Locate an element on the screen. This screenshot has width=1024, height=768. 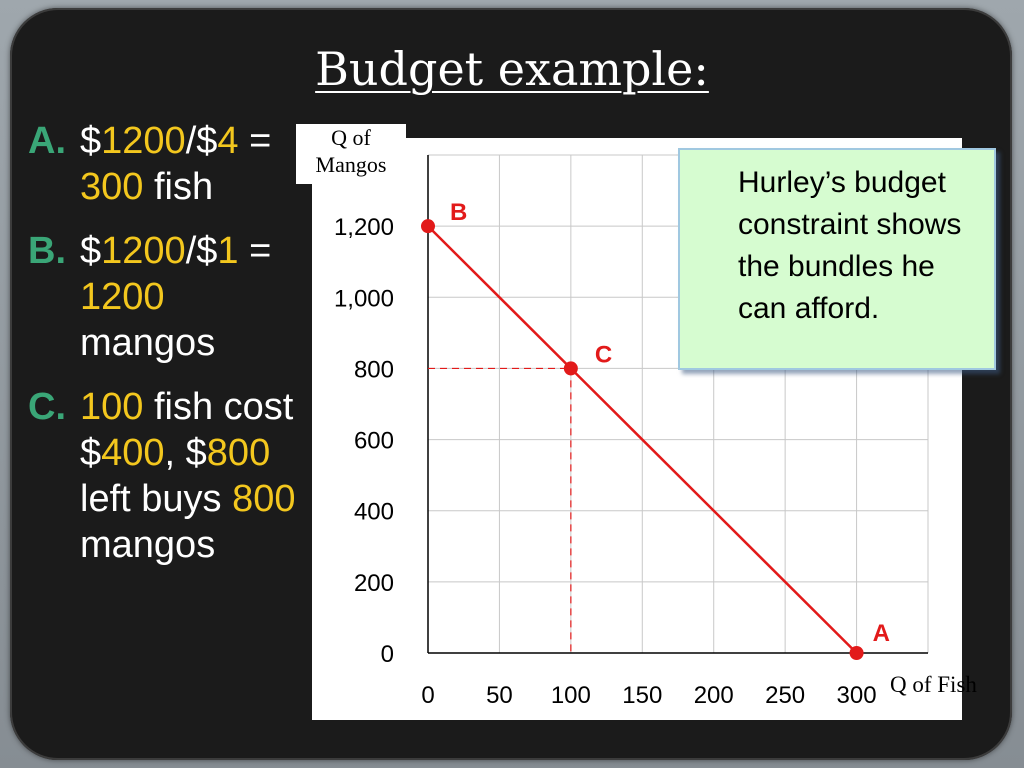
highlight-number: 1 is located at coordinates (228, 251).